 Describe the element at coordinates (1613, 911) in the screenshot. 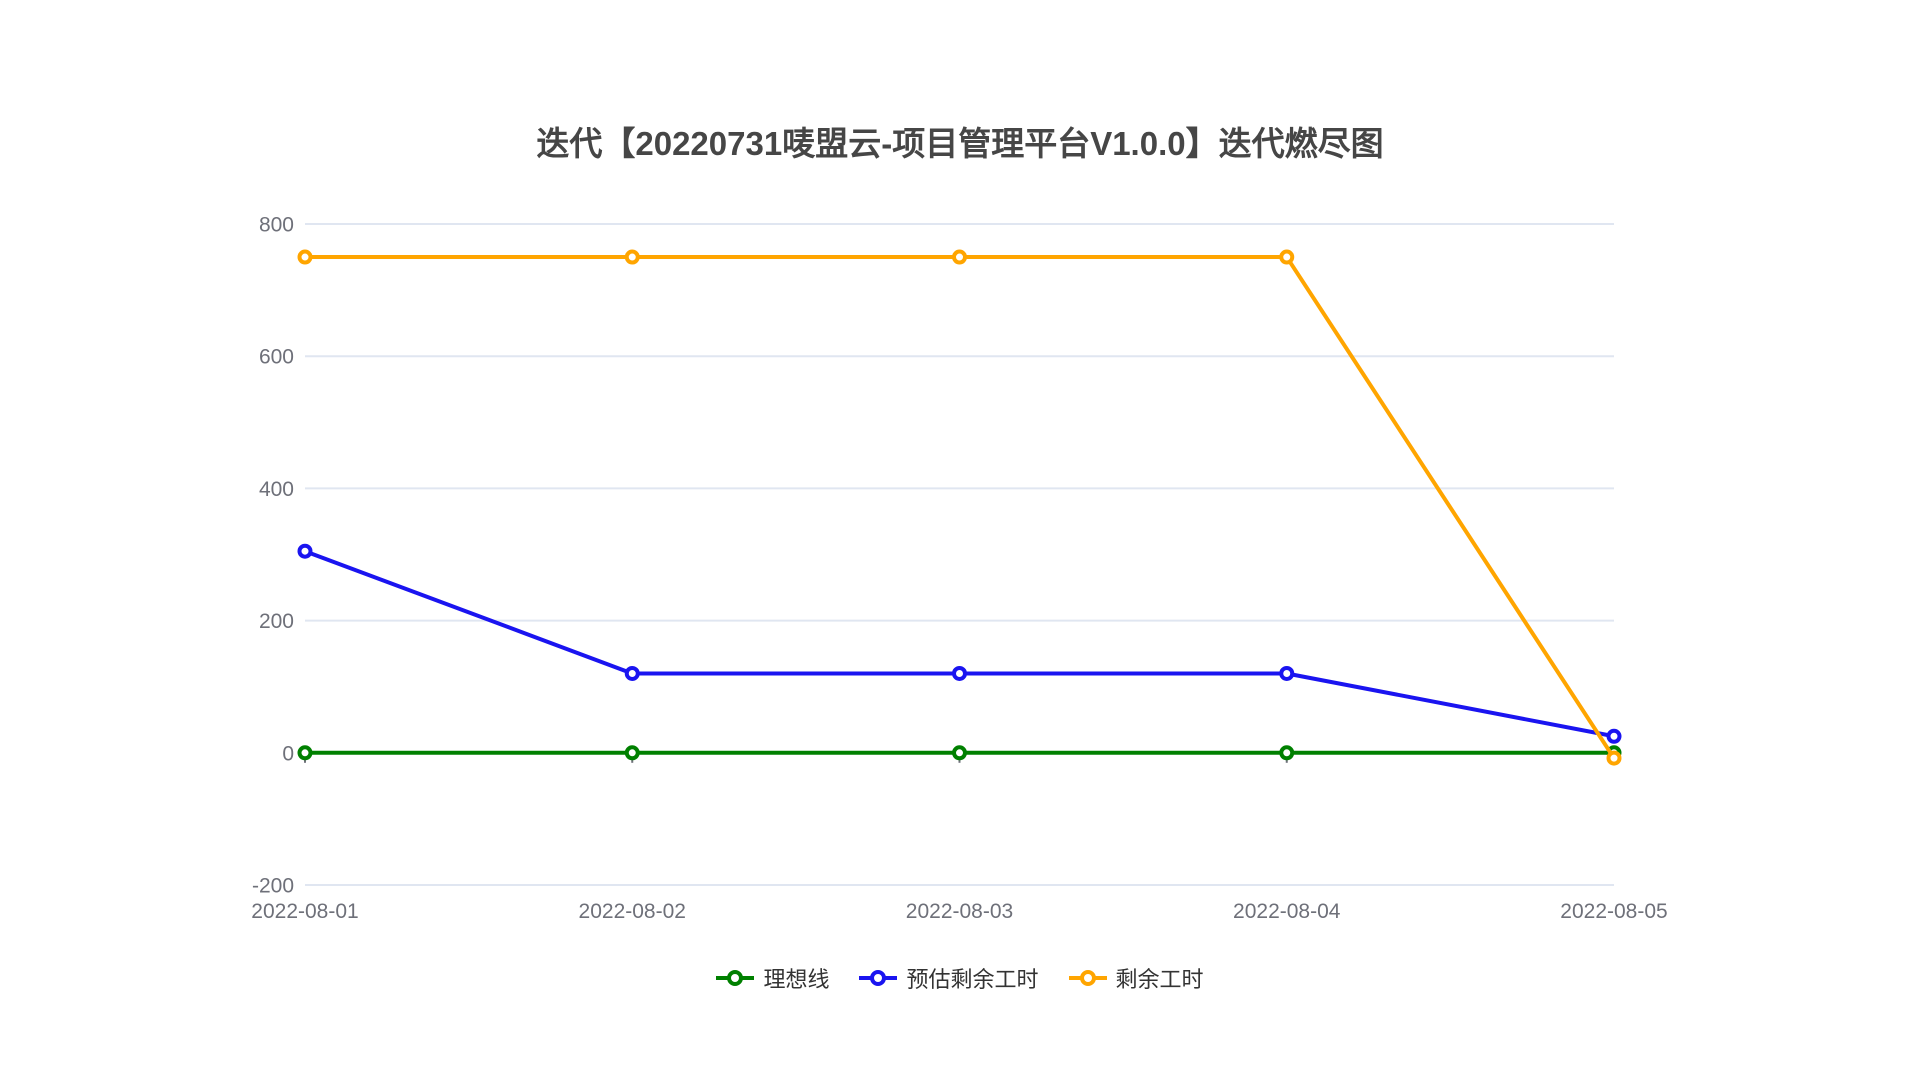

I see `x-axis-label: 2022-08-05` at that location.